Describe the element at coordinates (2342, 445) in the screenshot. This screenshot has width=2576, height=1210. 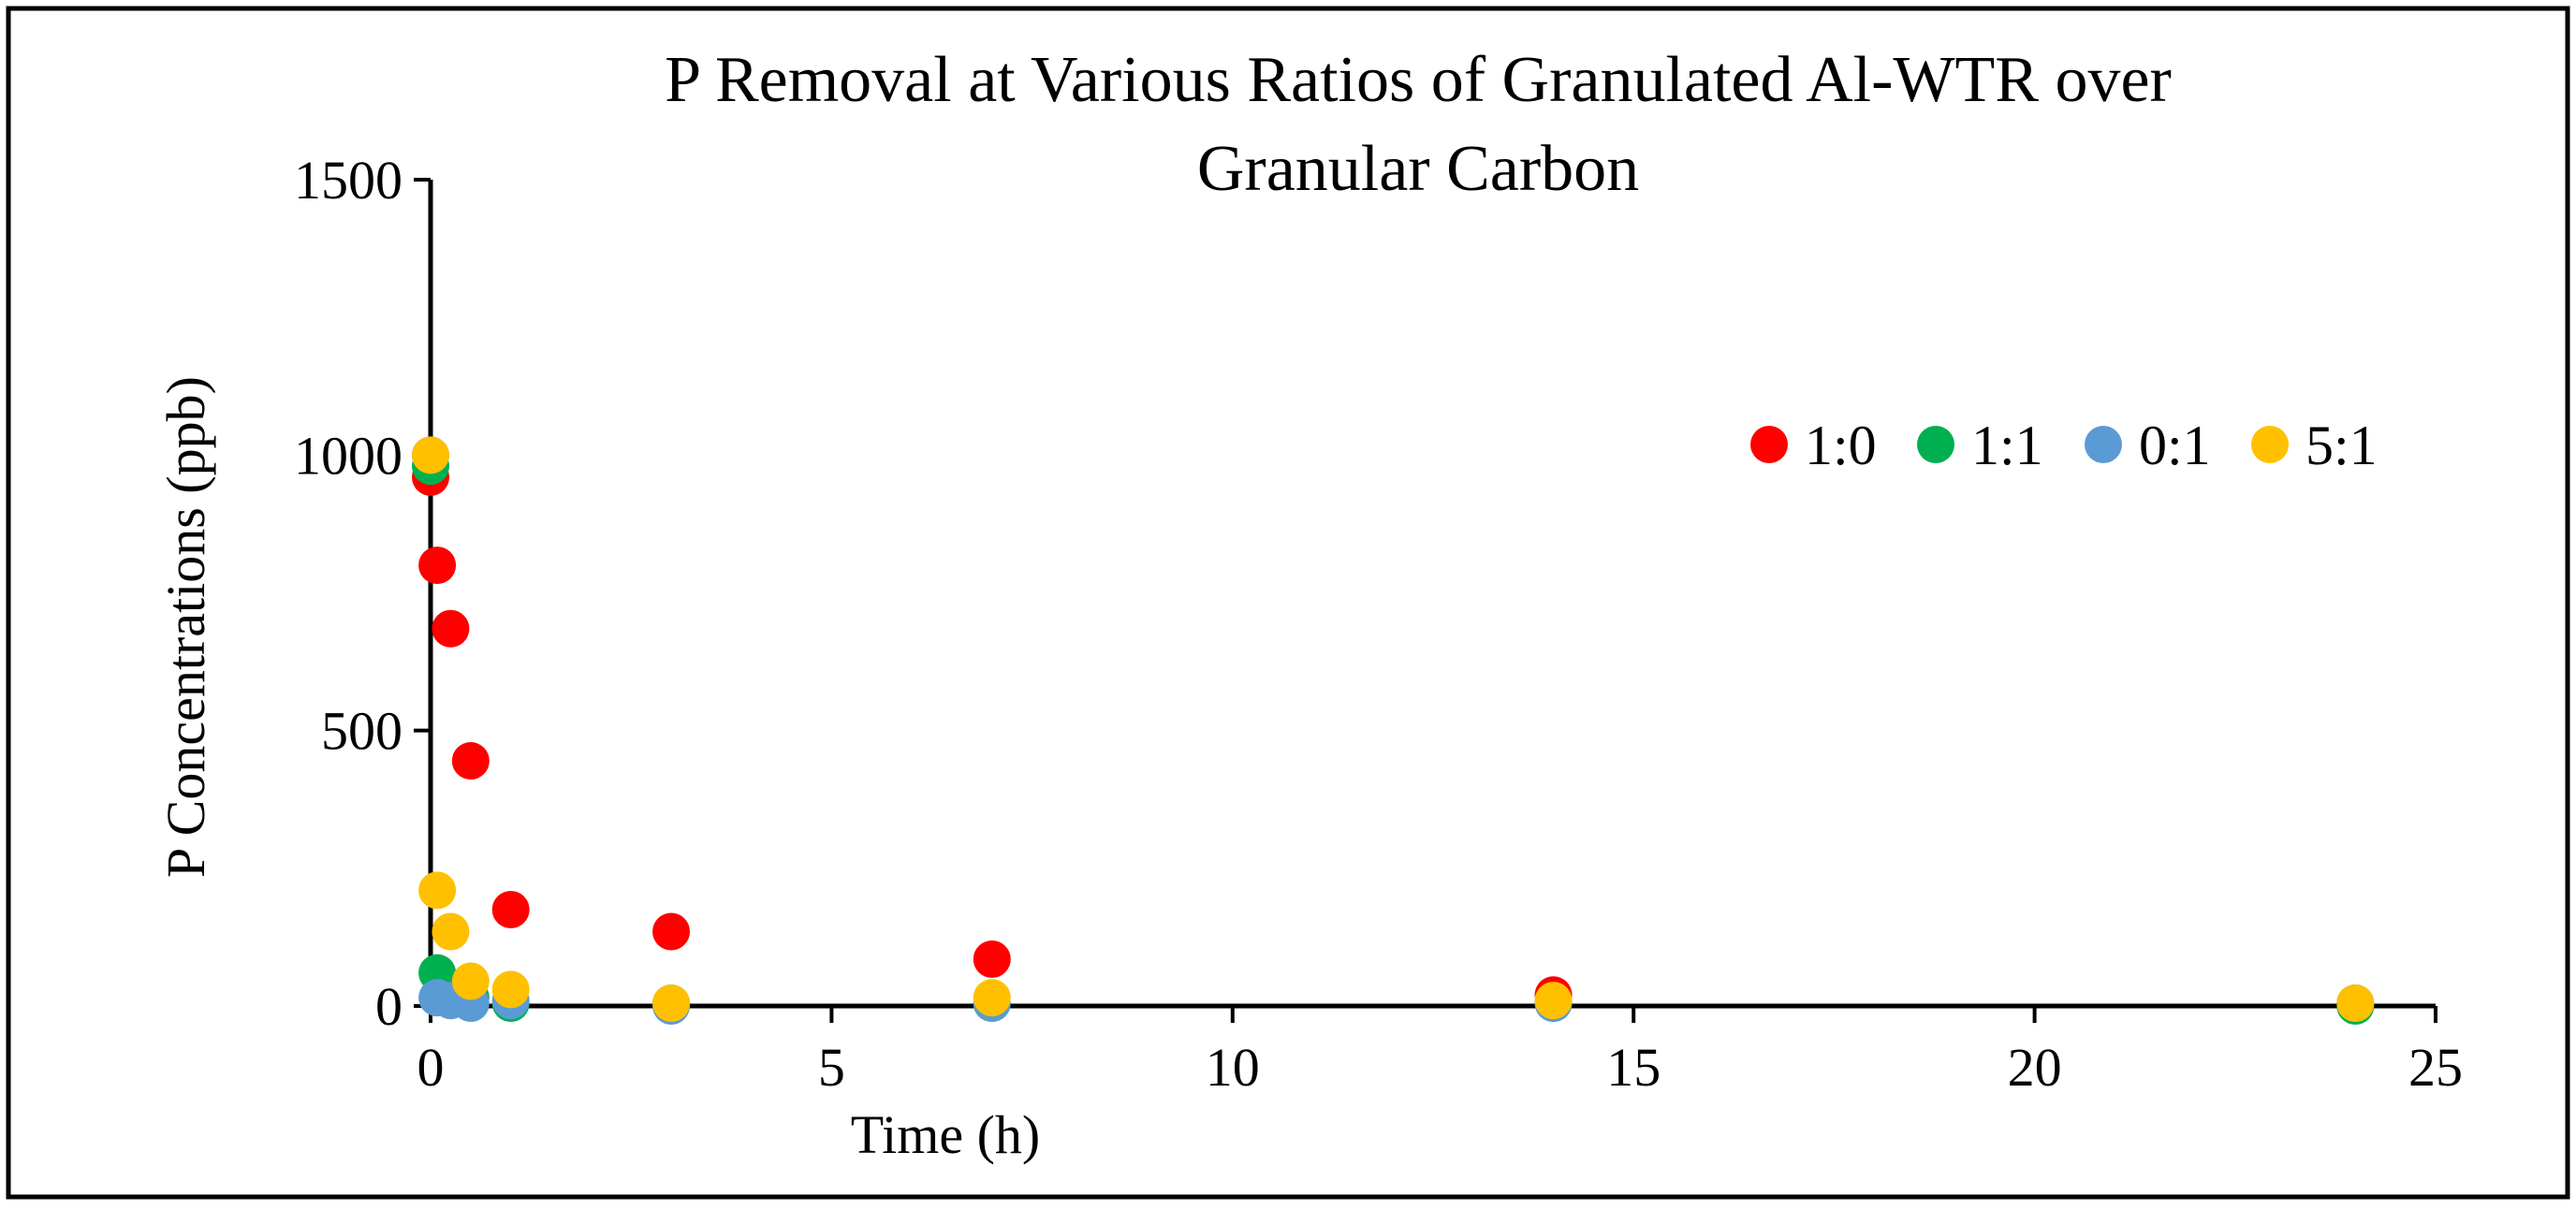
I see `legend-label-5-1: 5:1` at that location.